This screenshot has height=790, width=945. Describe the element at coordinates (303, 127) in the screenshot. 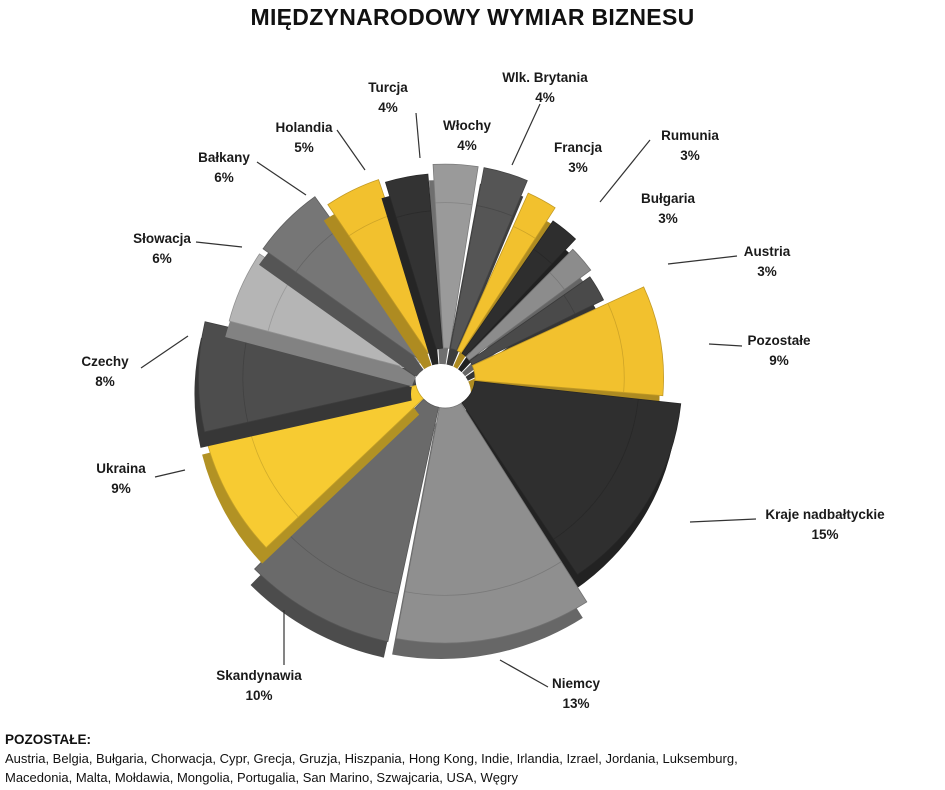

I see `slice-label-name: Holandia` at that location.